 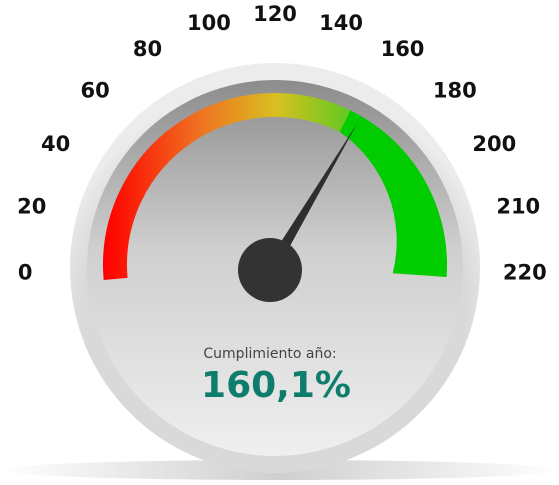 What do you see at coordinates (269, 354) in the screenshot?
I see `gauge-label: Cumplimiento año:` at bounding box center [269, 354].